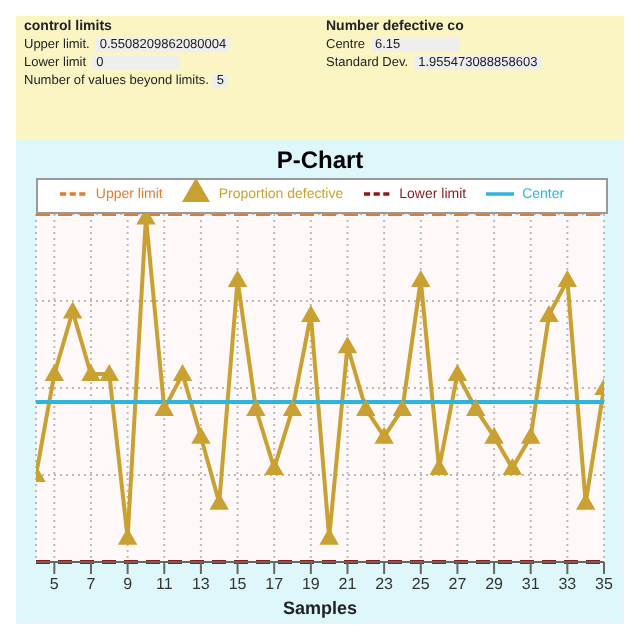 The height and width of the screenshot is (640, 640). What do you see at coordinates (385, 584) in the screenshot?
I see `x-tick-label: 23` at bounding box center [385, 584].